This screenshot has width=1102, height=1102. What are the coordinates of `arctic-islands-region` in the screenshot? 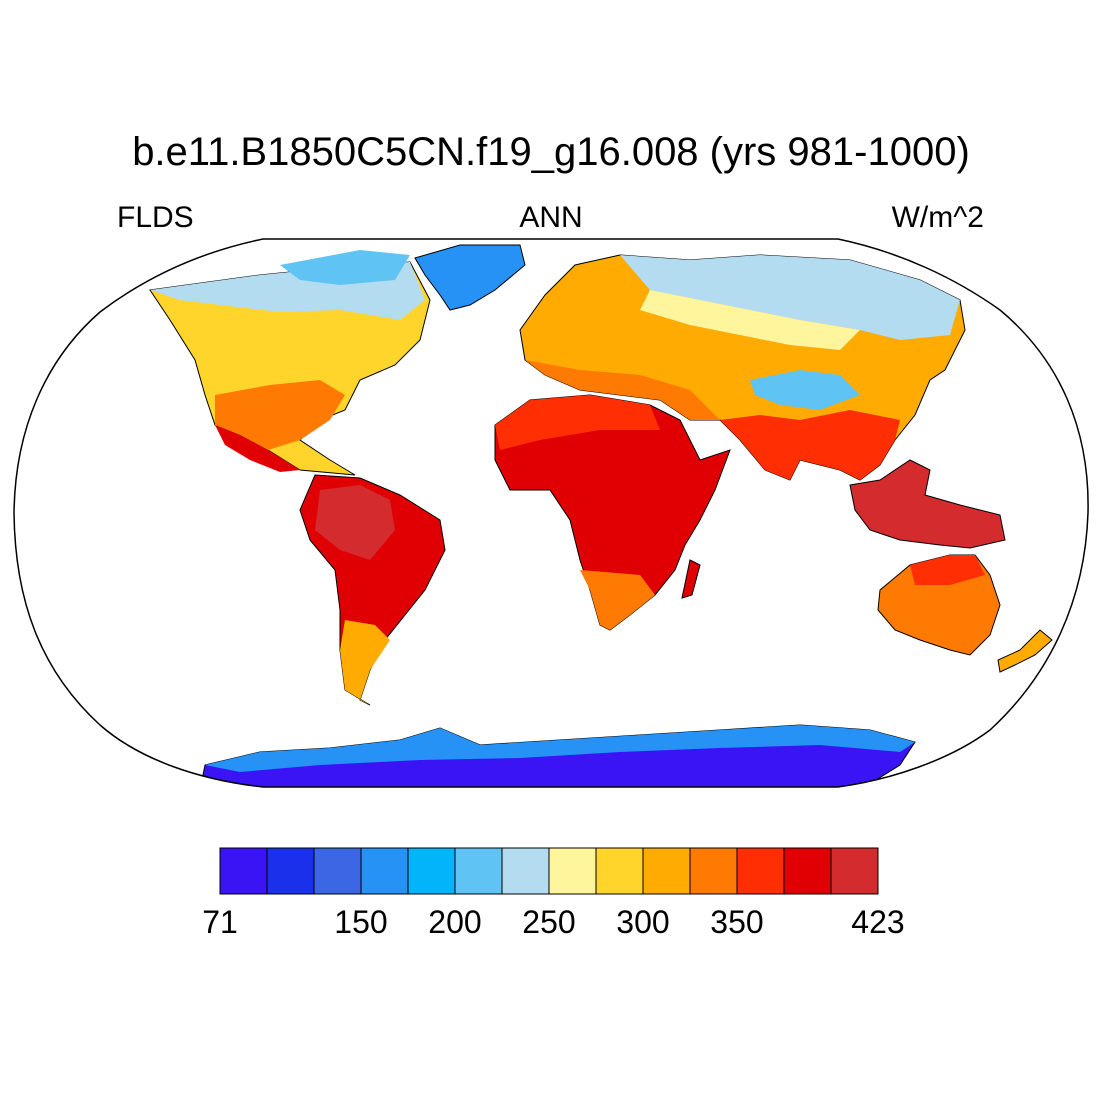 It's located at (345, 267).